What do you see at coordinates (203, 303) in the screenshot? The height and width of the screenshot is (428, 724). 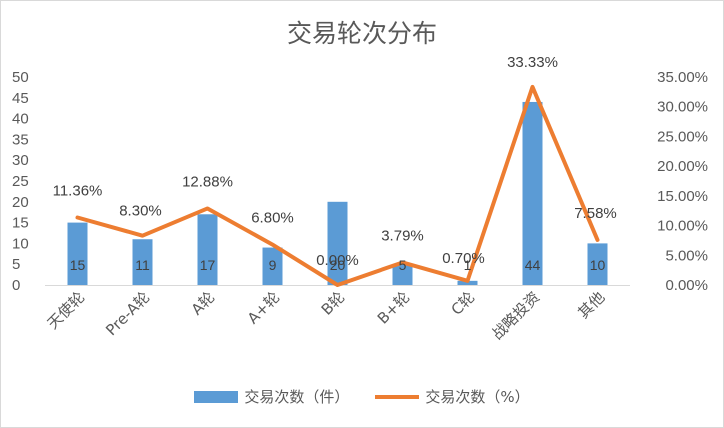 I see `category-label: A轮` at bounding box center [203, 303].